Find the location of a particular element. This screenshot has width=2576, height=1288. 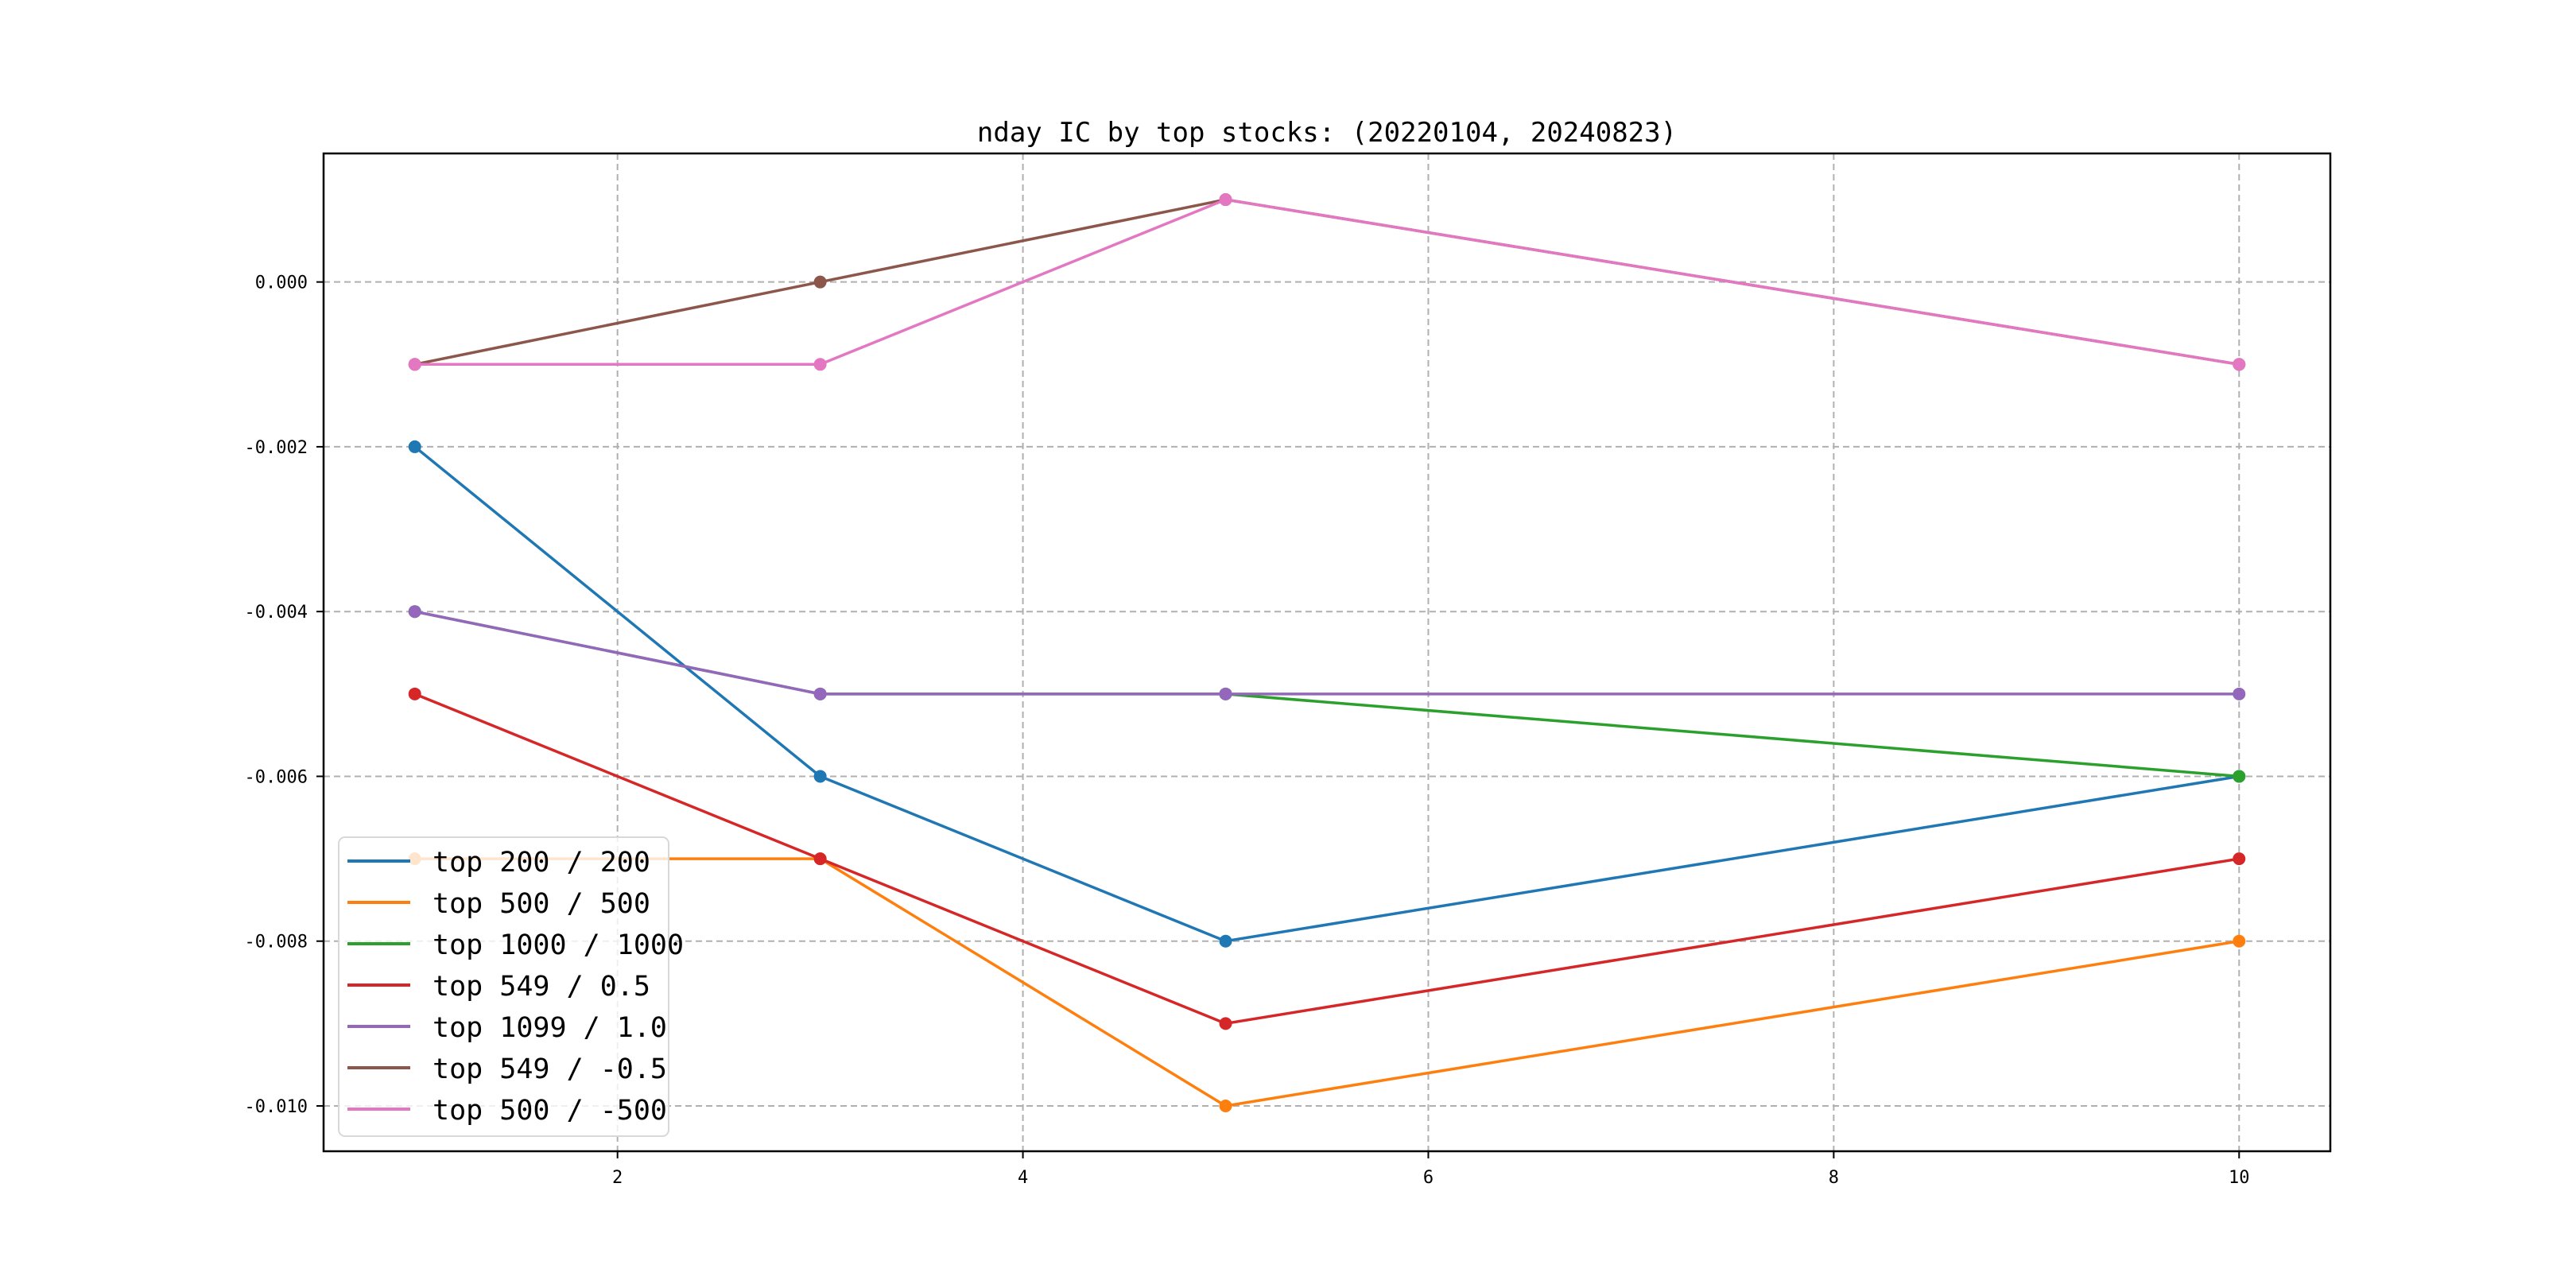

legend-entry: top 500 / 500 is located at coordinates (499, 904).